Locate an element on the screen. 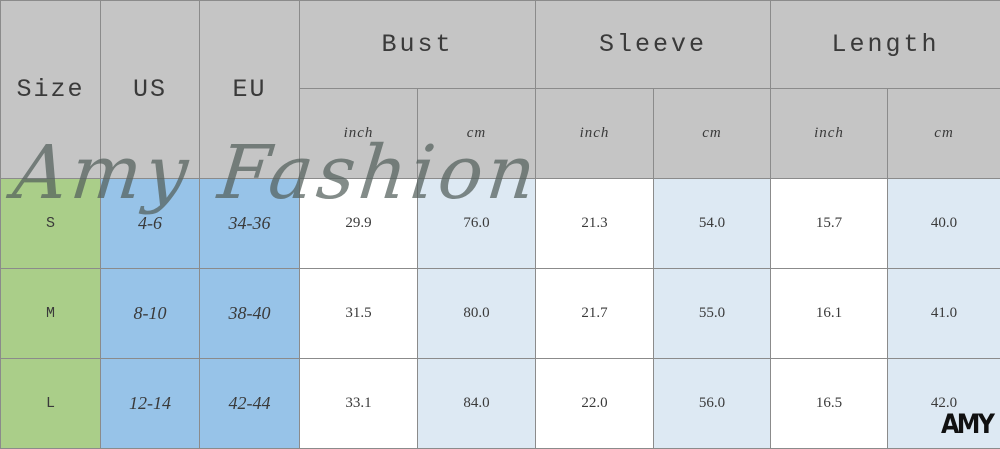  cell-sleeve-inch: 21.7 is located at coordinates (595, 314).